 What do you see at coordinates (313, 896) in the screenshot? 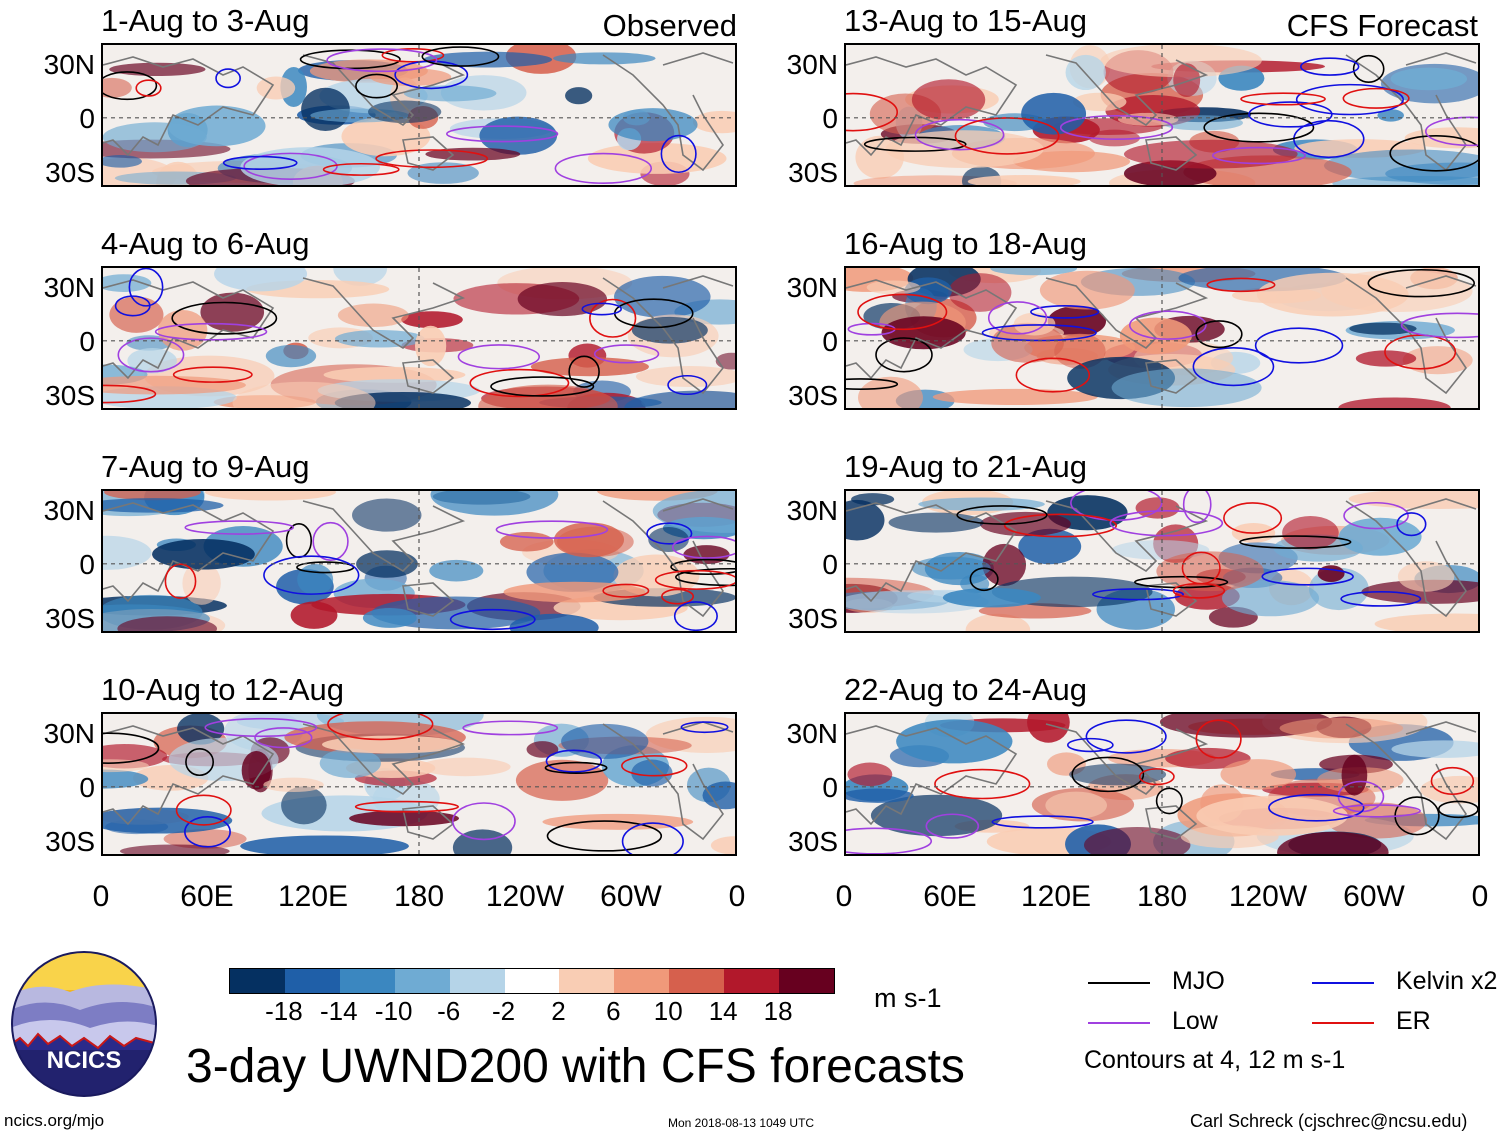
I see `lon-label: 120E` at bounding box center [313, 896].